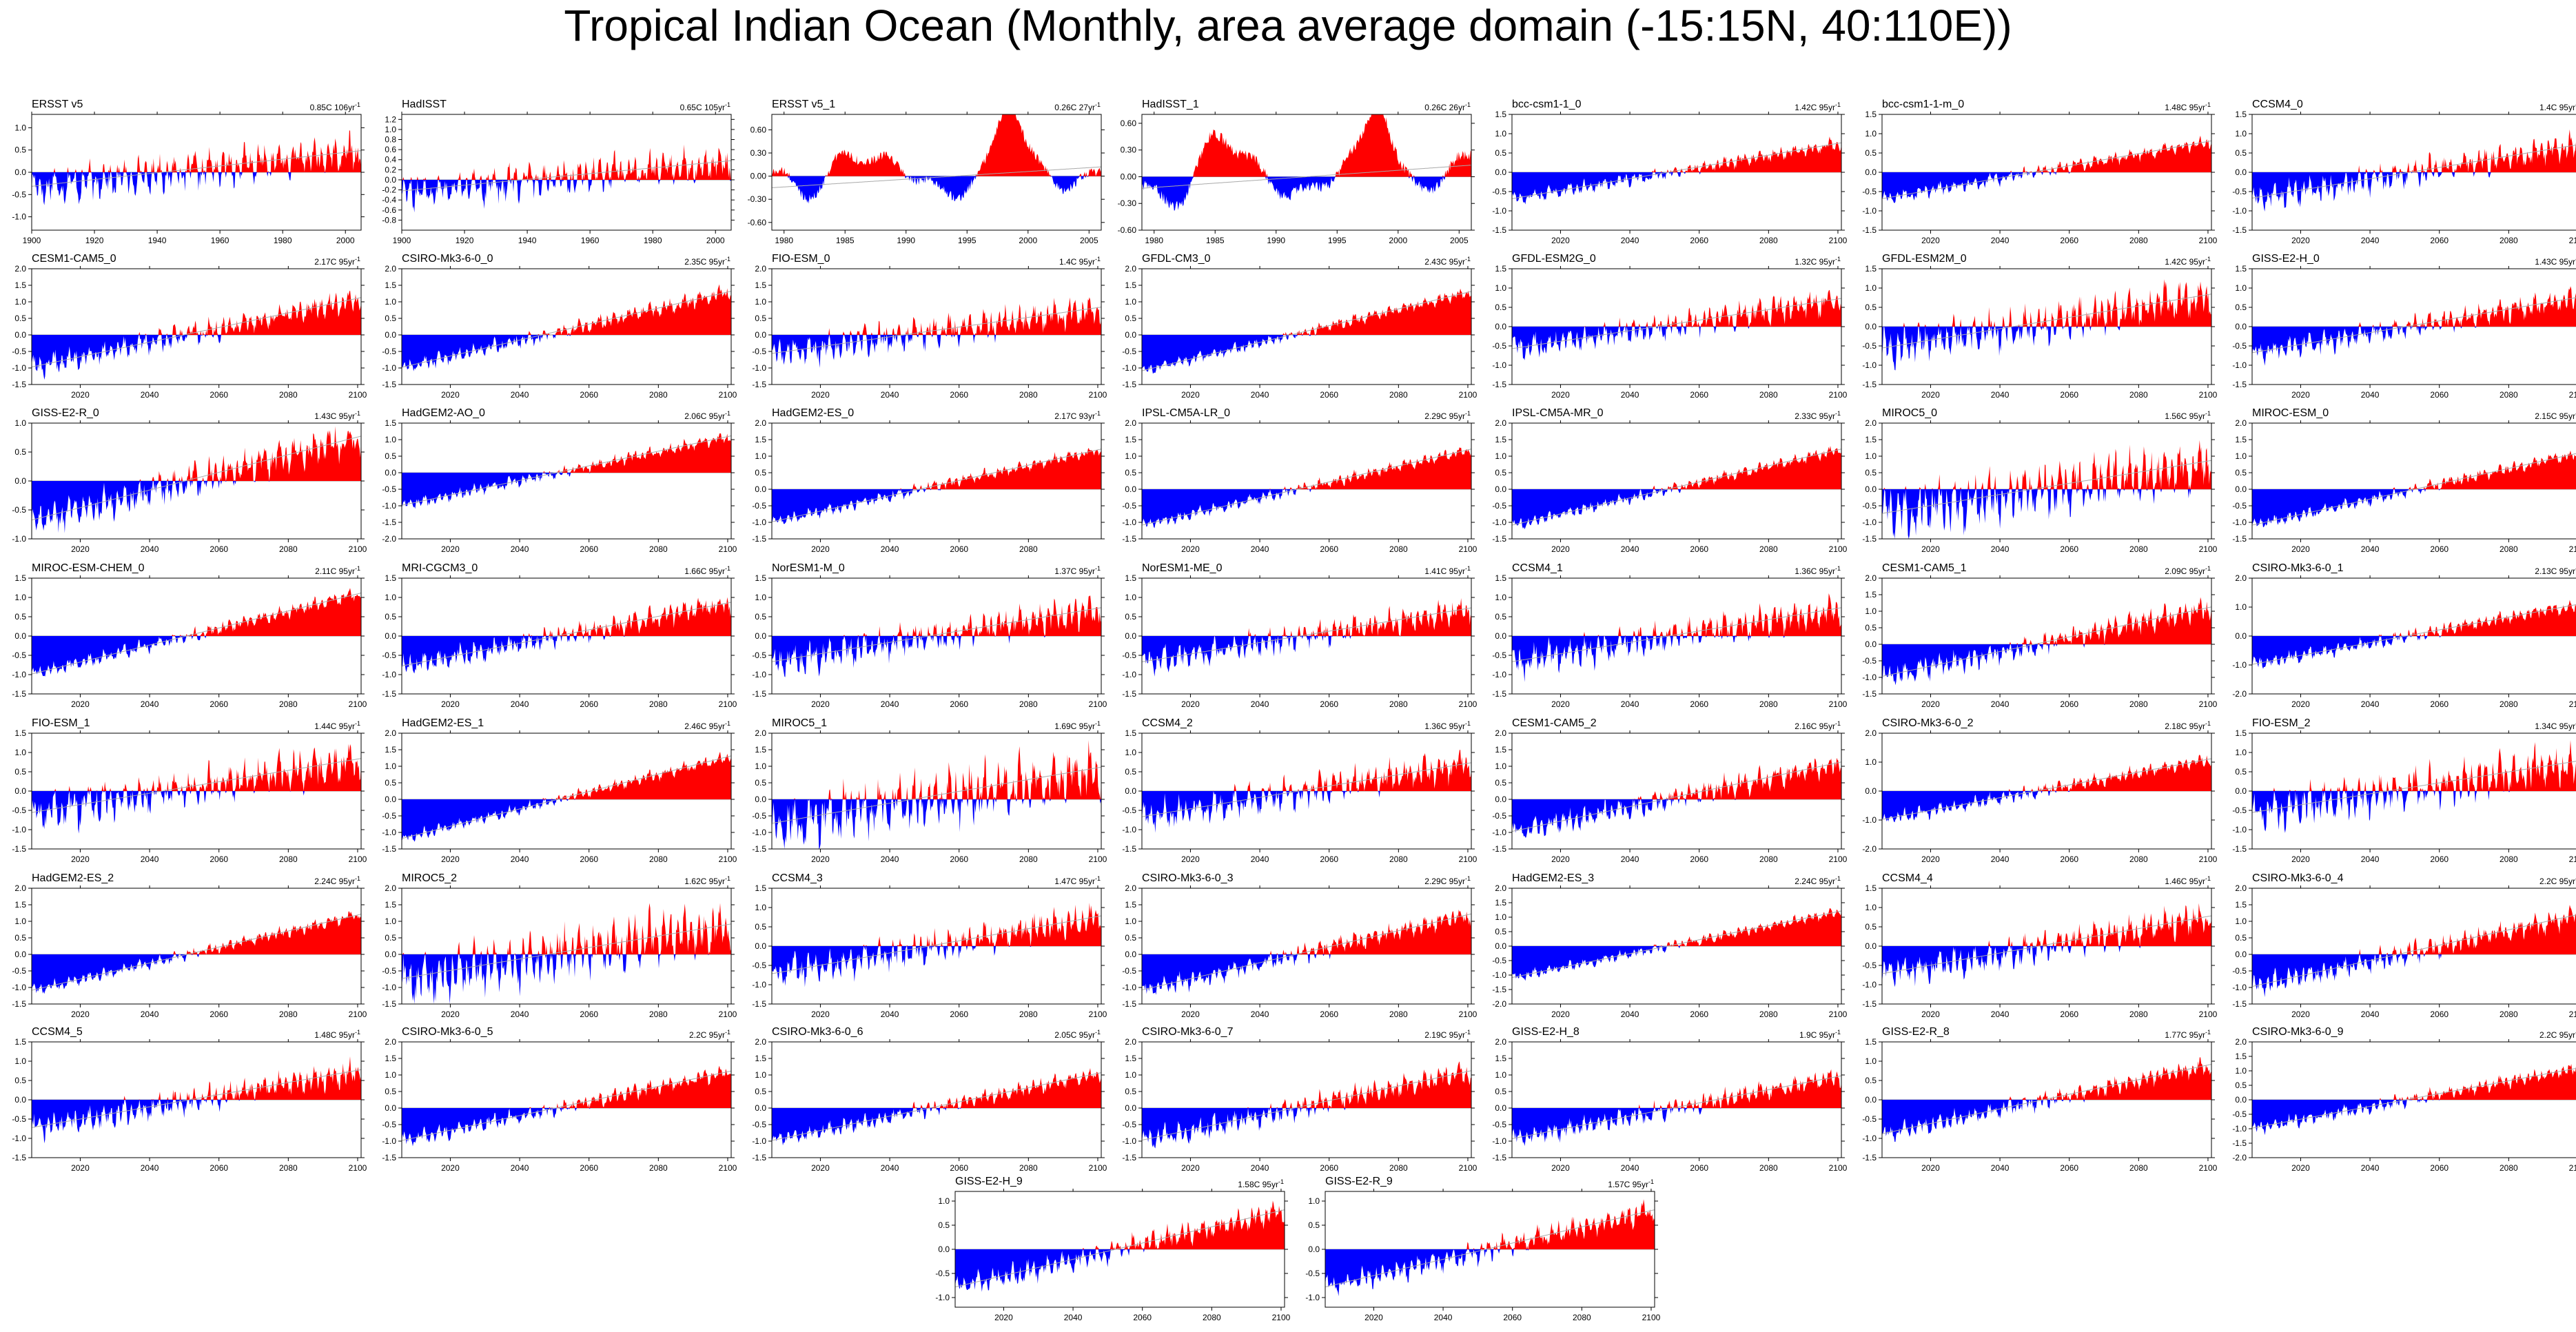  I want to click on panel-trend: 1.77C 95yr-1, so click(2188, 1034).